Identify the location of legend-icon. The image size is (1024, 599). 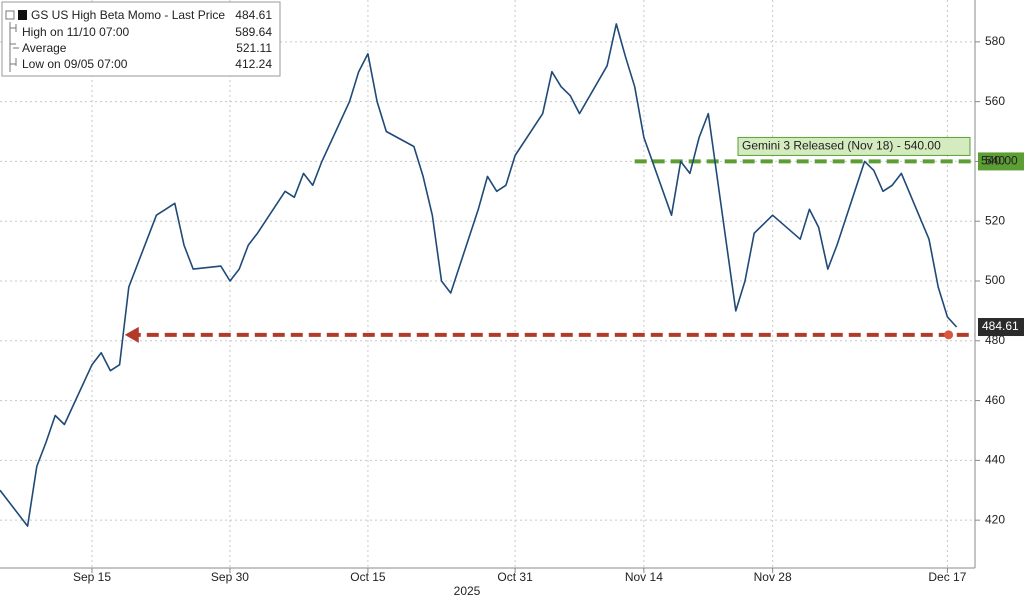
(10, 15).